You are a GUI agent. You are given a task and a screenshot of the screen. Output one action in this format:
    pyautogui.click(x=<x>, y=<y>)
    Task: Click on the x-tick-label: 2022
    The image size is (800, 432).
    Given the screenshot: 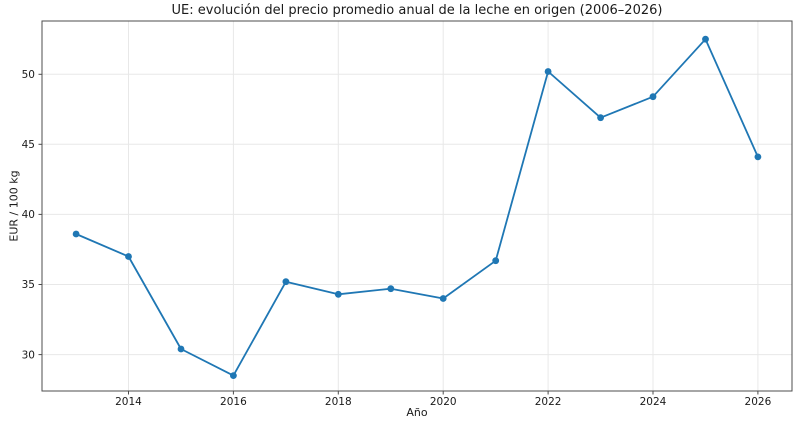 What is the action you would take?
    pyautogui.click(x=548, y=402)
    